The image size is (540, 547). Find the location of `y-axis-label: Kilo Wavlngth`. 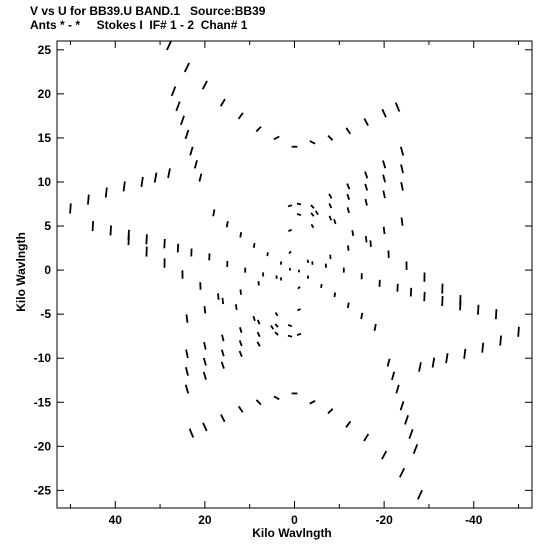

y-axis-label: Kilo Wavlngth is located at coordinates (21, 272).